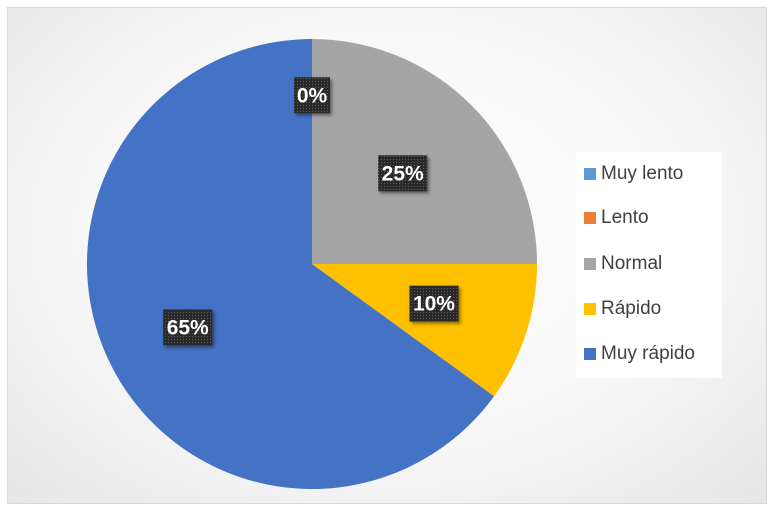 The height and width of the screenshot is (512, 776). I want to click on data-label-normal: 25%, so click(403, 173).